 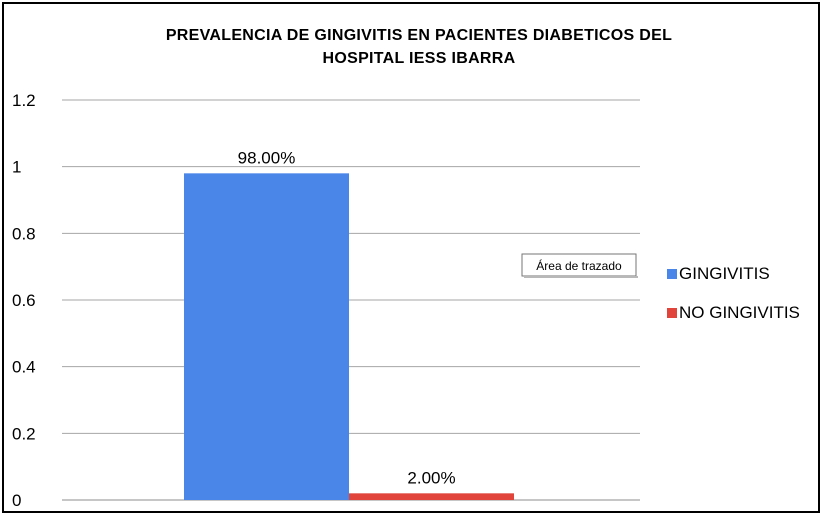 I want to click on y-tick-label: 1, so click(x=16, y=167).